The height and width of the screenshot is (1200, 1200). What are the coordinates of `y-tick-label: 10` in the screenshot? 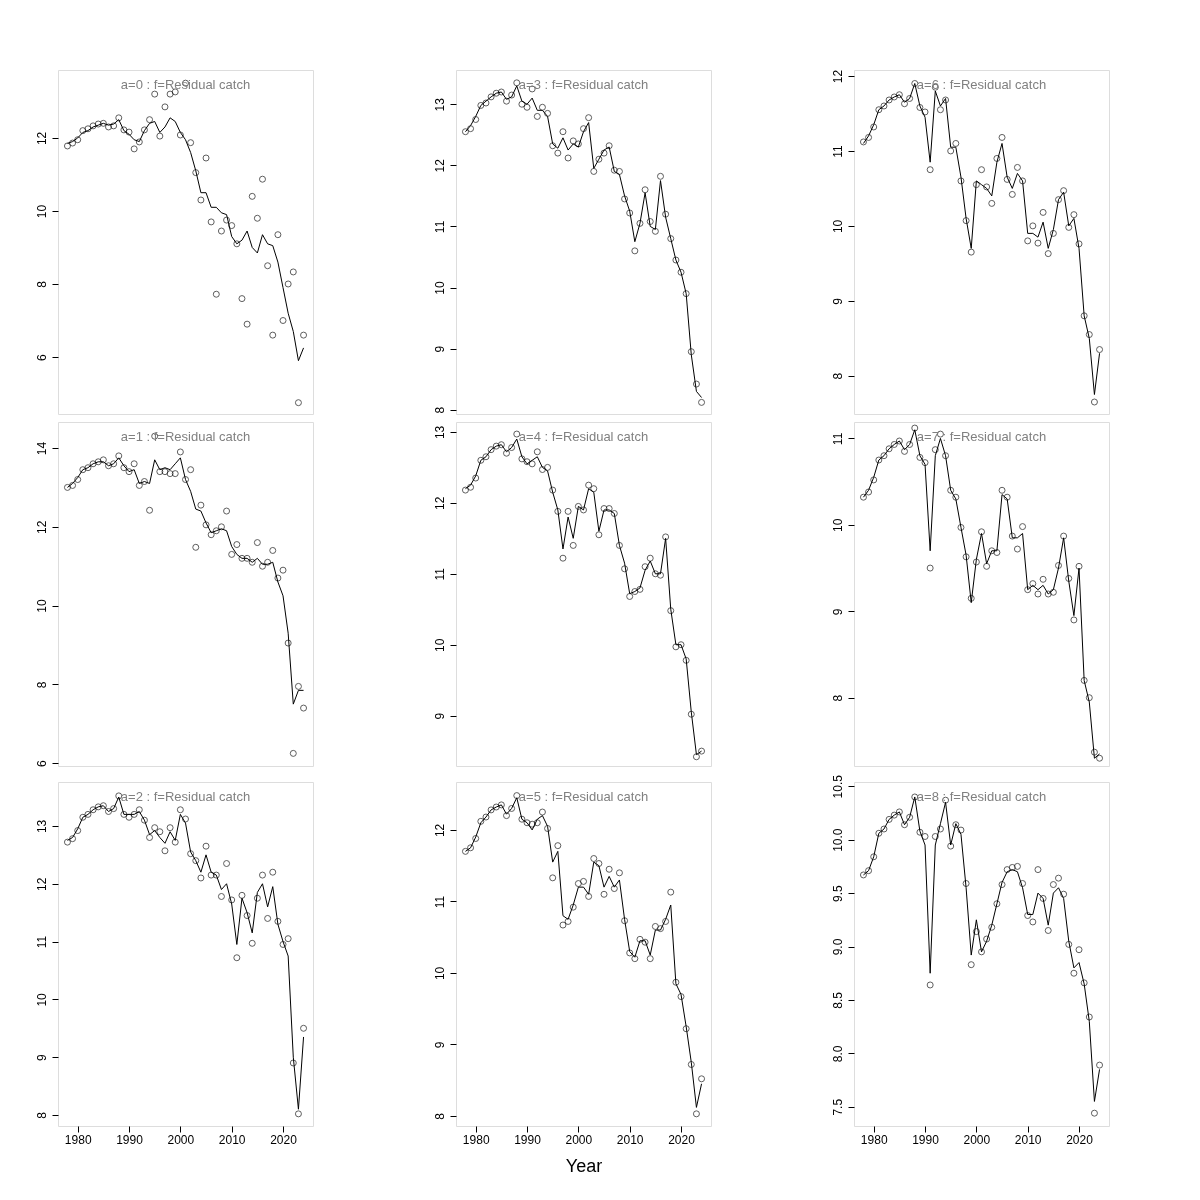 It's located at (41, 211).